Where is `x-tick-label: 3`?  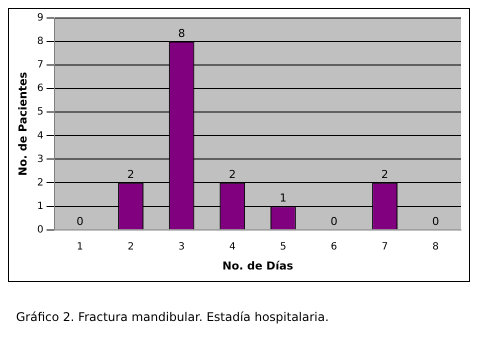
x-tick-label: 3 is located at coordinates (181, 246).